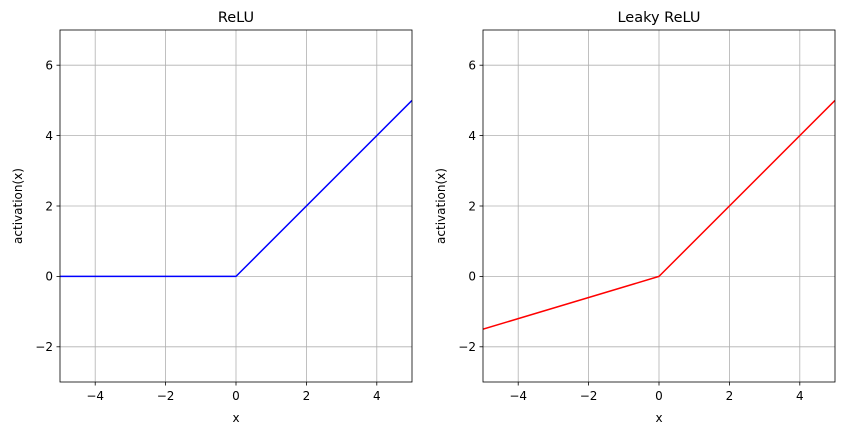  Describe the element at coordinates (658, 18) in the screenshot. I see `chart-title: Leaky ReLU` at that location.